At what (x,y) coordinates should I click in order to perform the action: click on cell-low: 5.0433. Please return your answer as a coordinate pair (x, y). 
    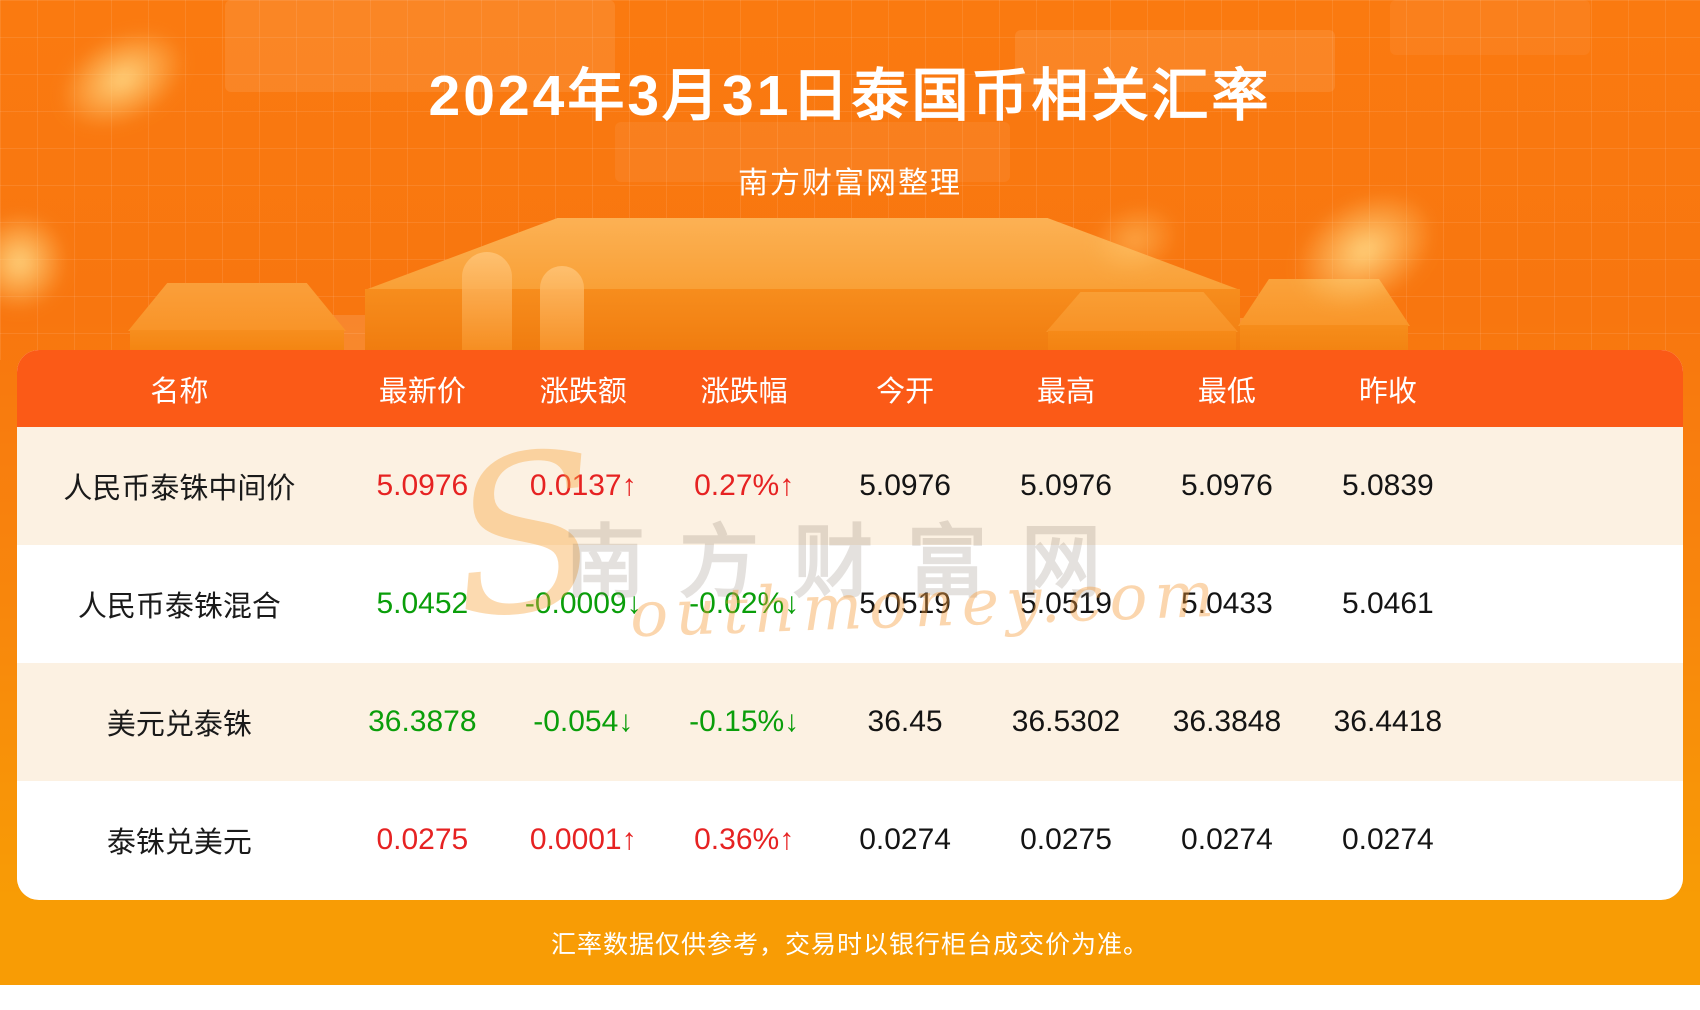
    Looking at the image, I should click on (1227, 603).